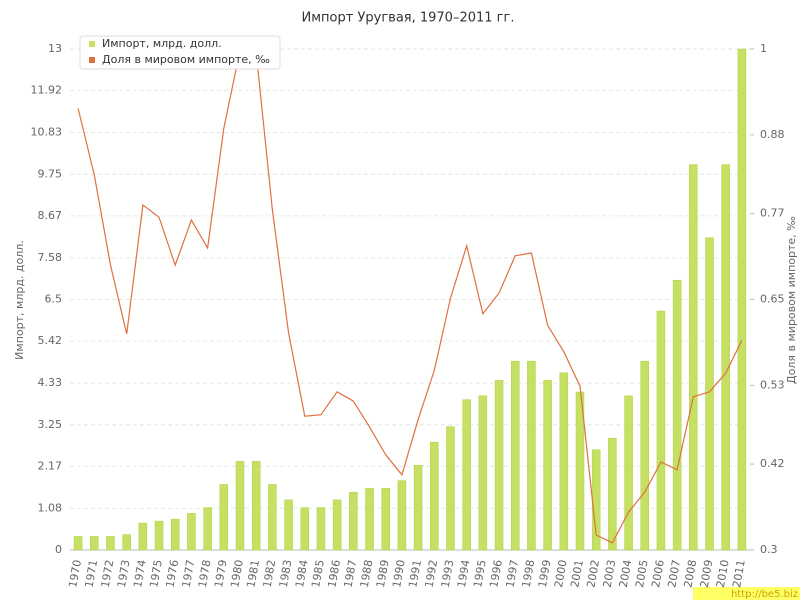 The image size is (800, 600). What do you see at coordinates (286, 574) in the screenshot?
I see `x-tick-label: 1983` at bounding box center [286, 574].